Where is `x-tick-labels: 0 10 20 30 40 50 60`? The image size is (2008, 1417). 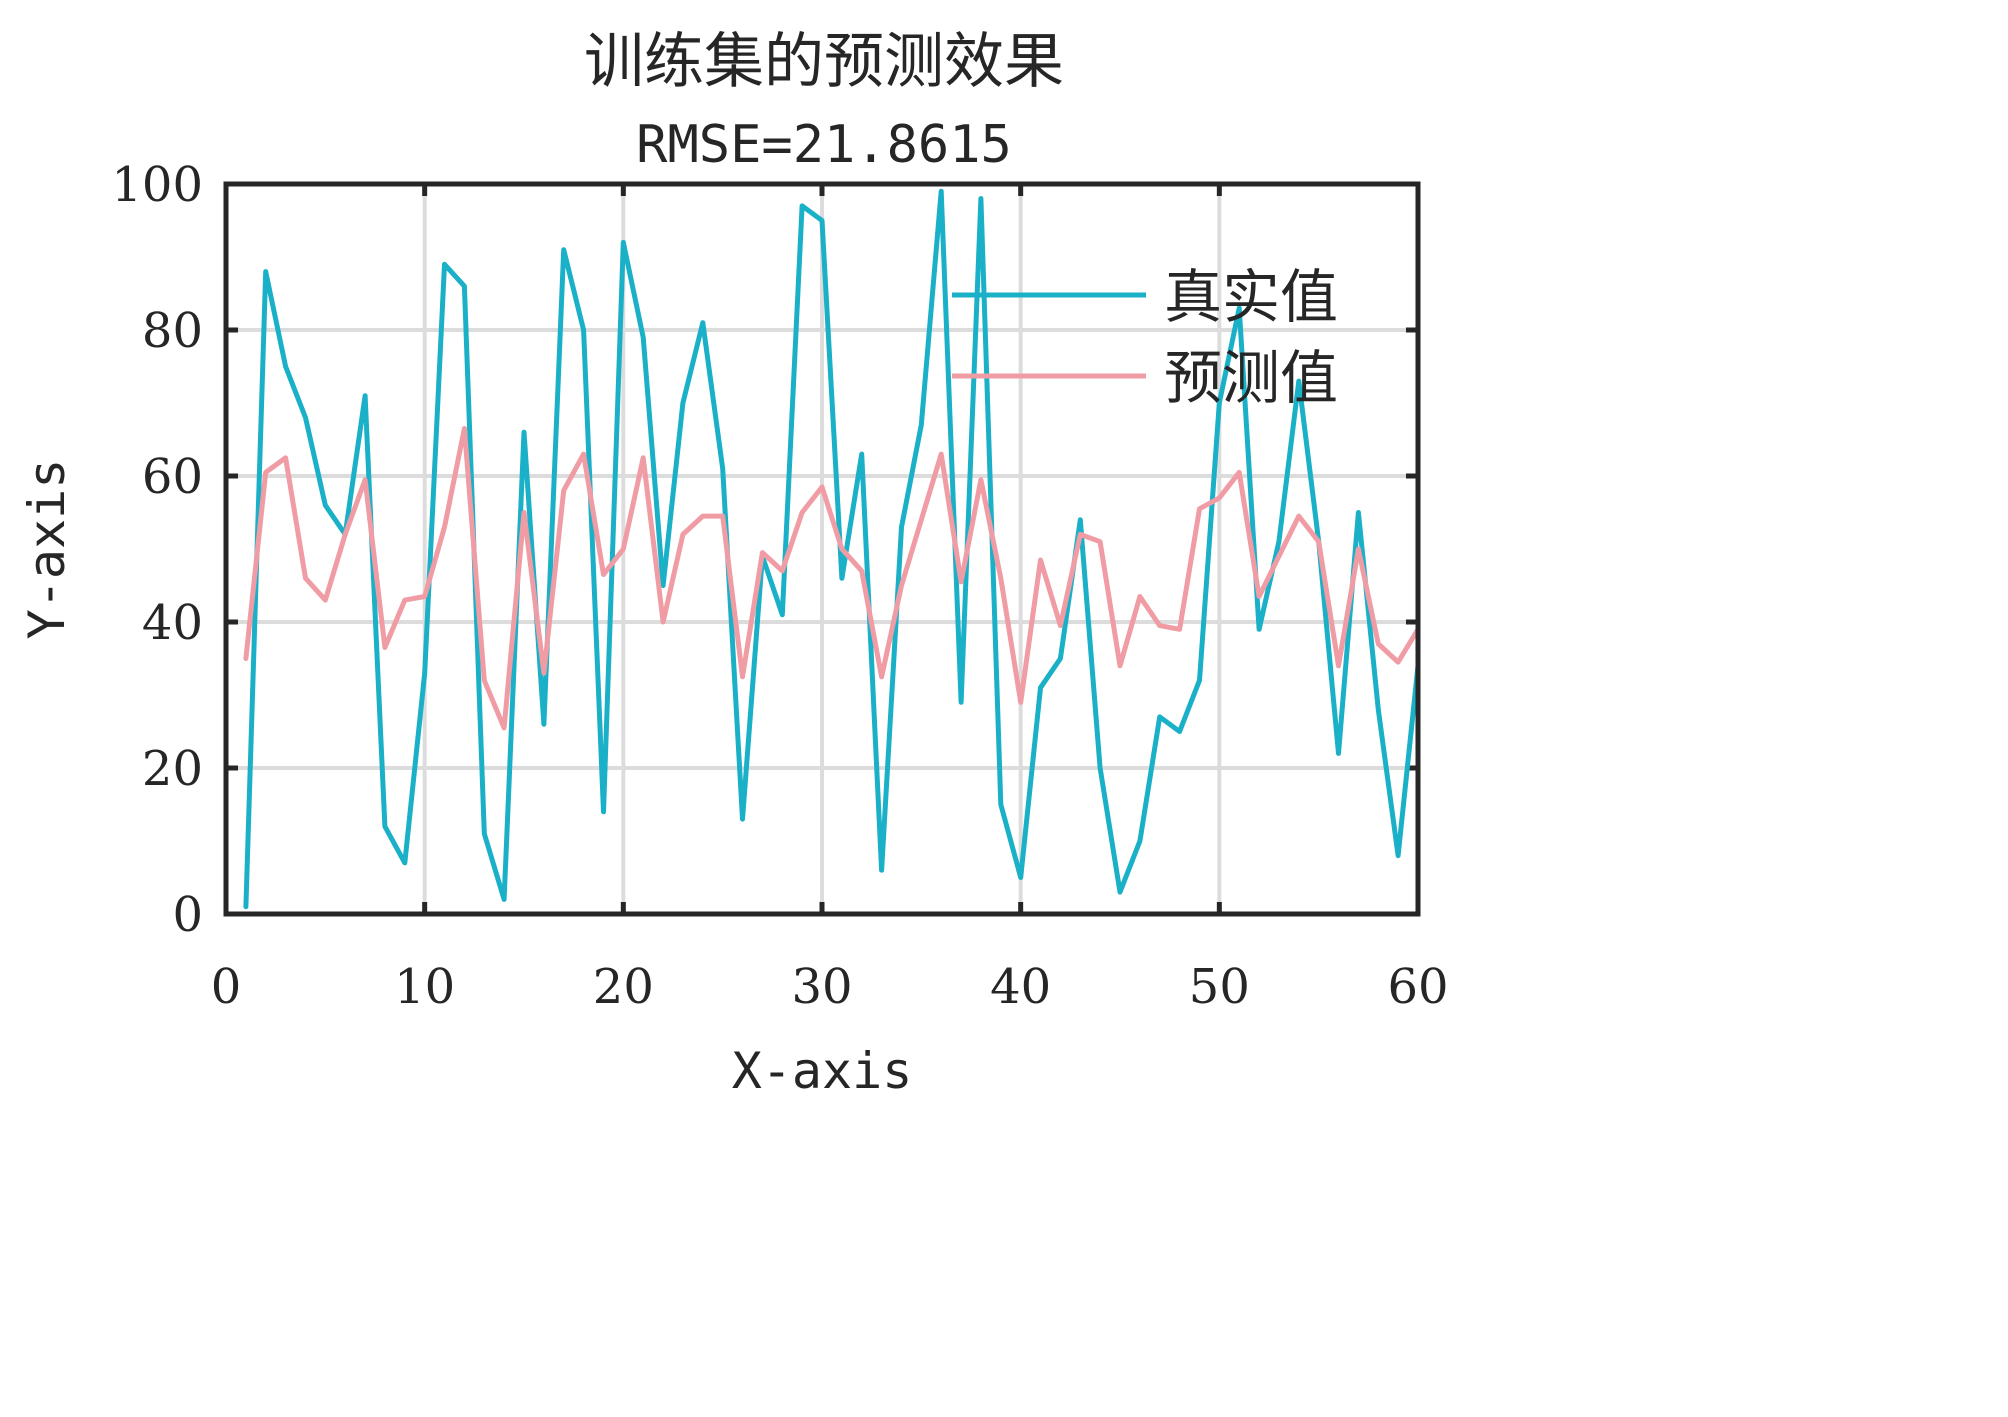
x-tick-labels: 0 10 20 30 40 50 60 is located at coordinates (830, 987).